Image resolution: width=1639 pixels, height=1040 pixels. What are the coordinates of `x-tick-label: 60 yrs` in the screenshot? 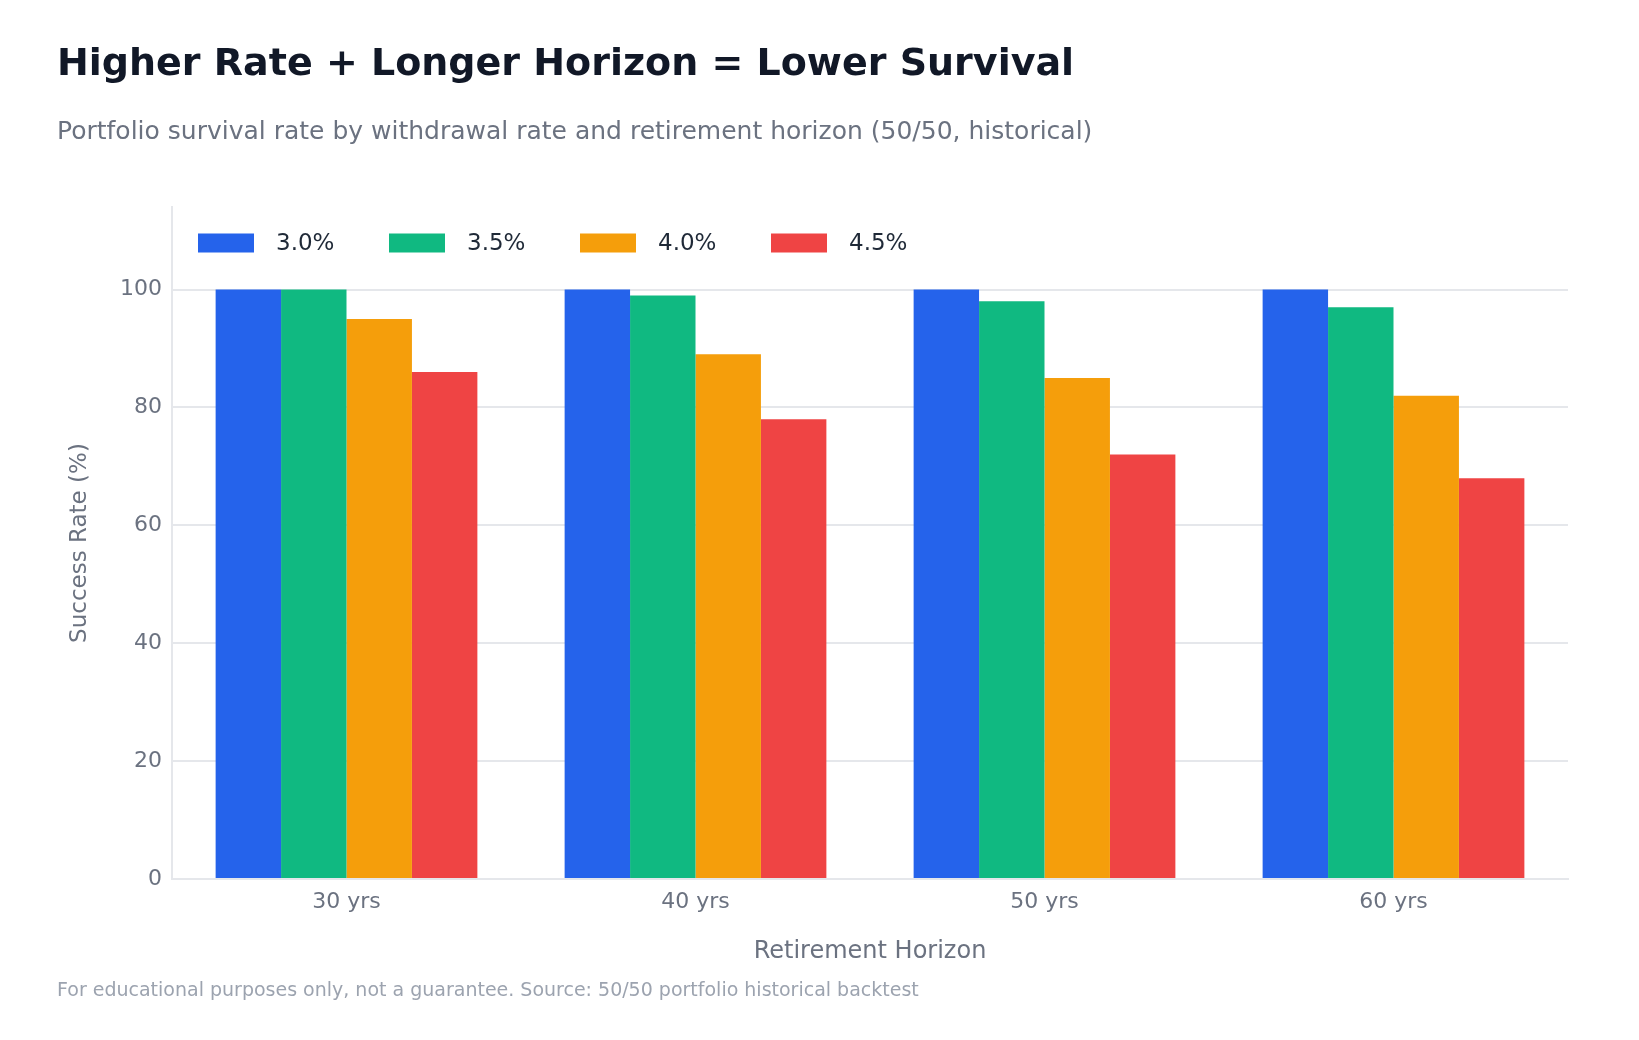 It's located at (1393, 900).